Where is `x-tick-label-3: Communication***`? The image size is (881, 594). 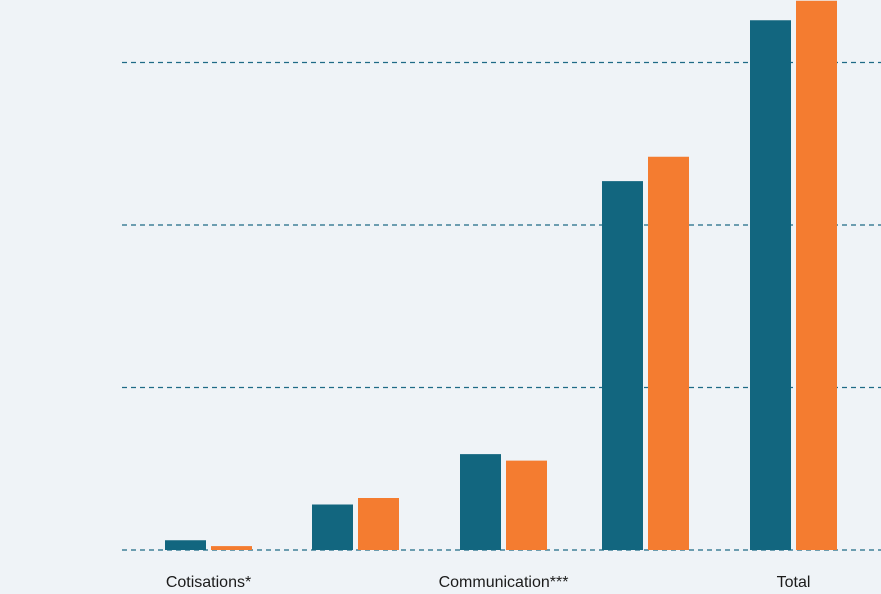 x-tick-label-3: Communication*** is located at coordinates (504, 582).